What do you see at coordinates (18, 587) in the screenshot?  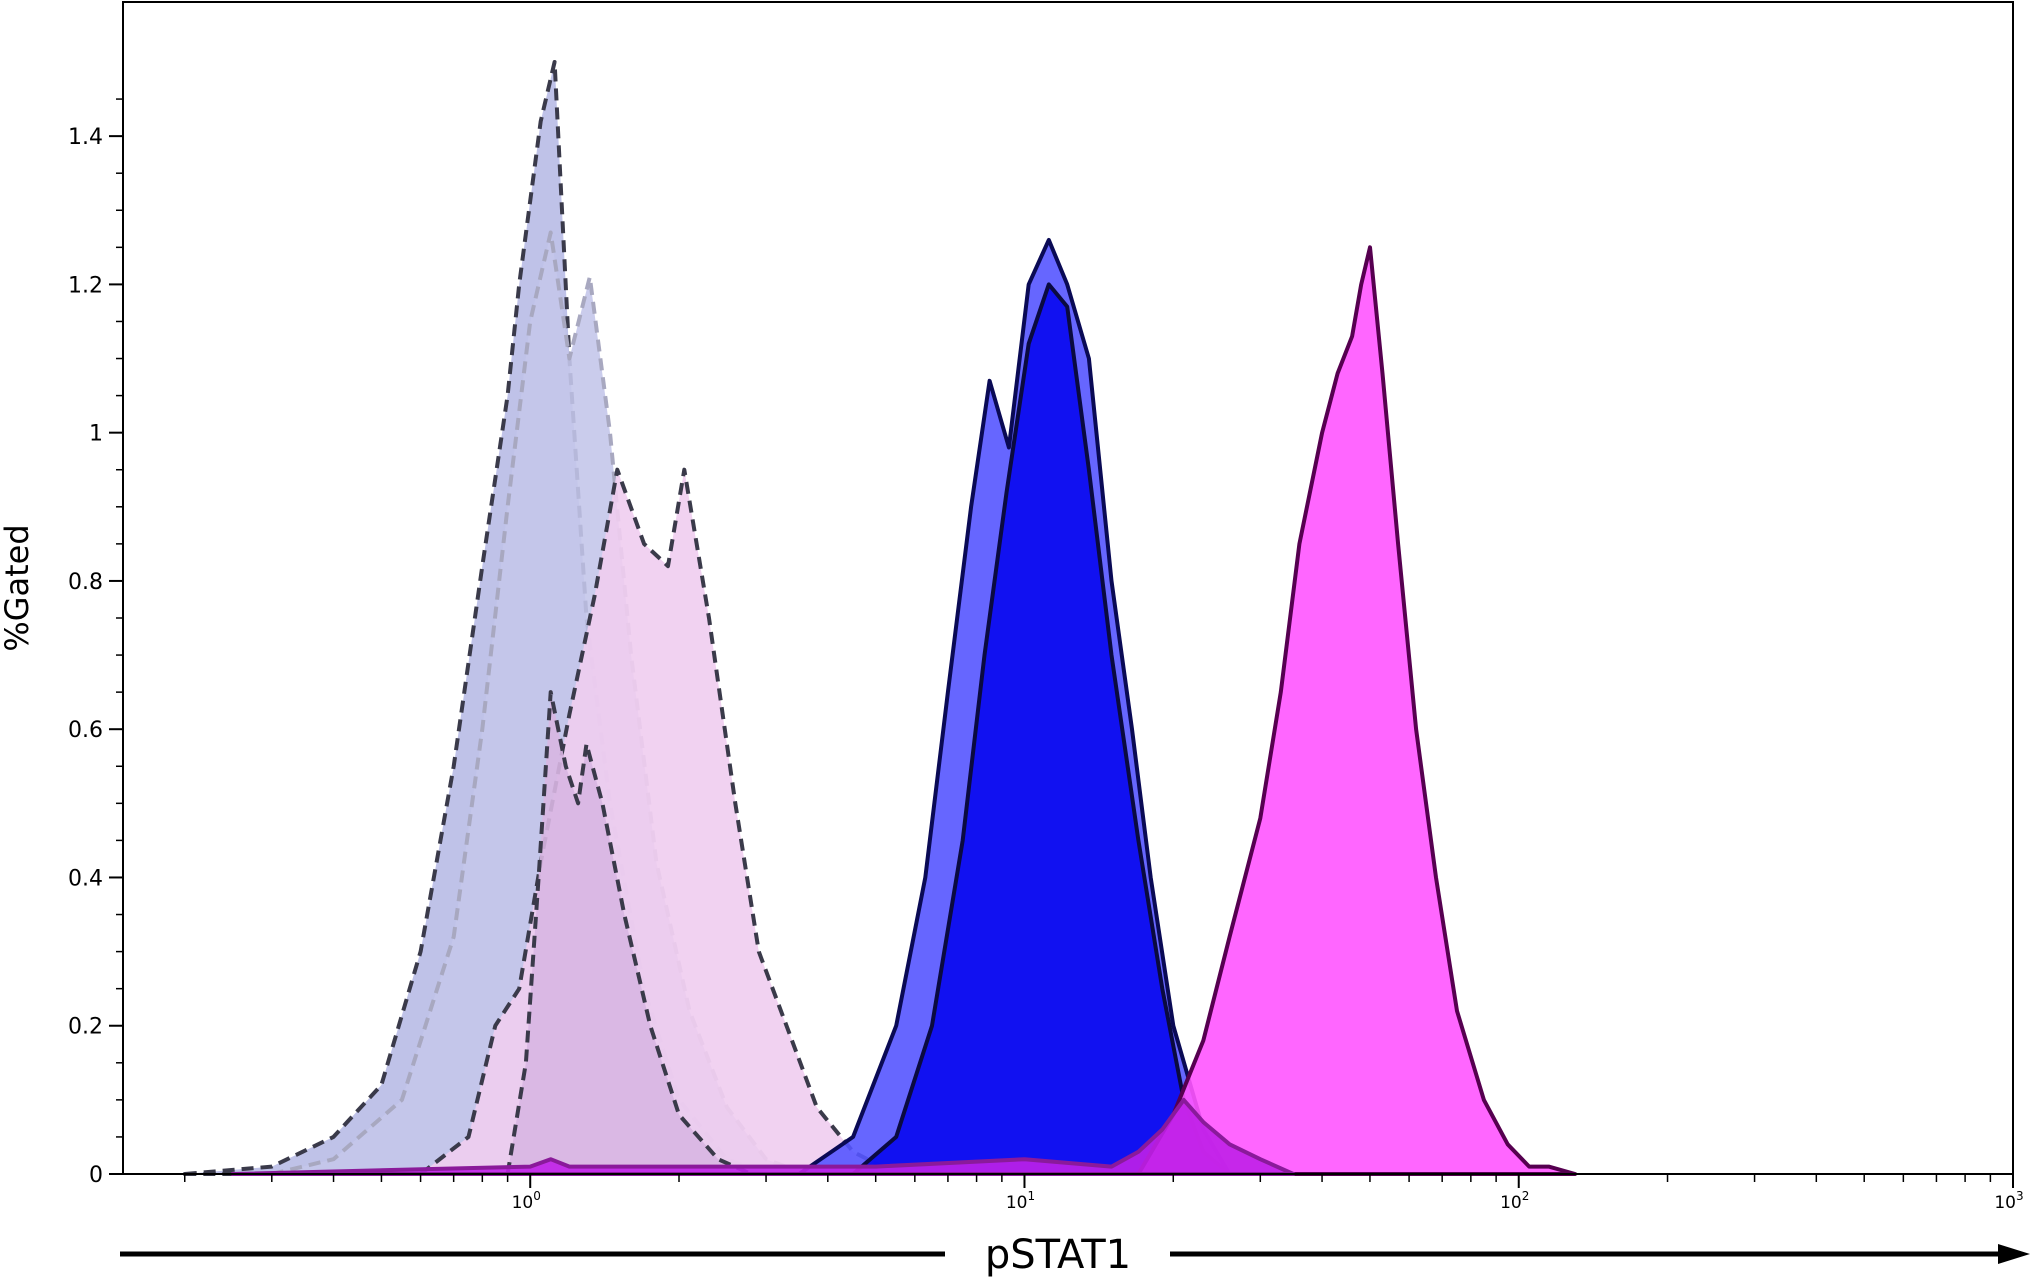 I see `y-axis-title: %Gated` at bounding box center [18, 587].